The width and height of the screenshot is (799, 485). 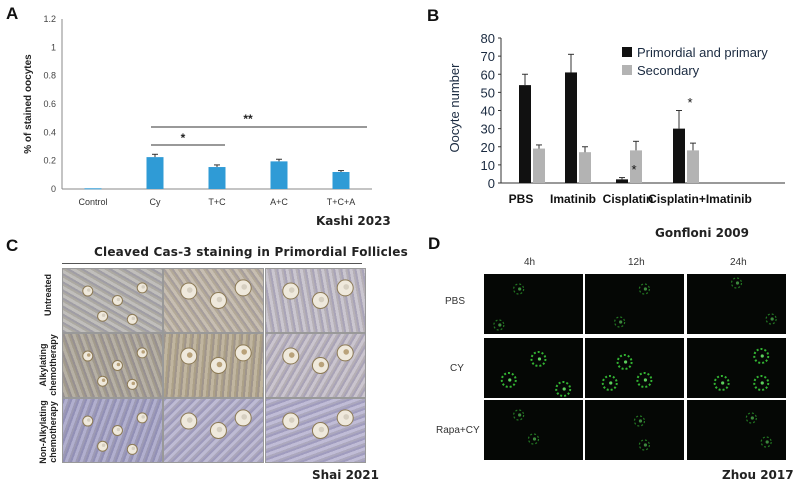 I want to click on y-tick-label: 0.4, so click(x=49, y=132).